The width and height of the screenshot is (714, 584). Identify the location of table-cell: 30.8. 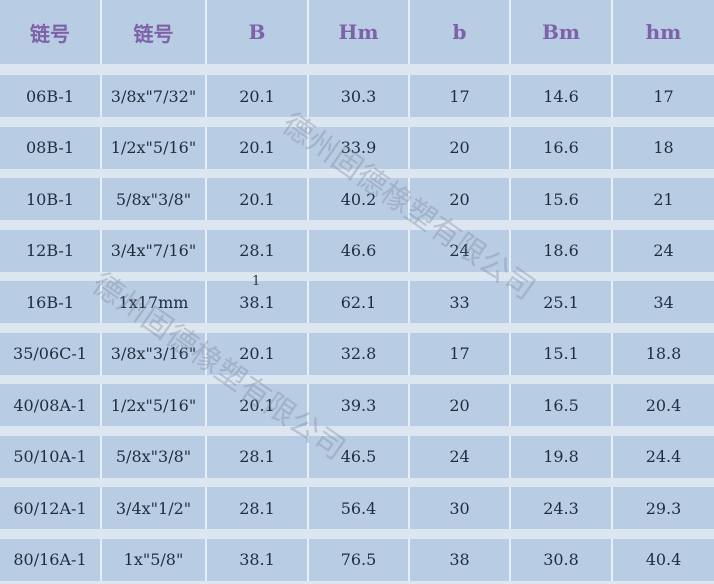
(562, 559).